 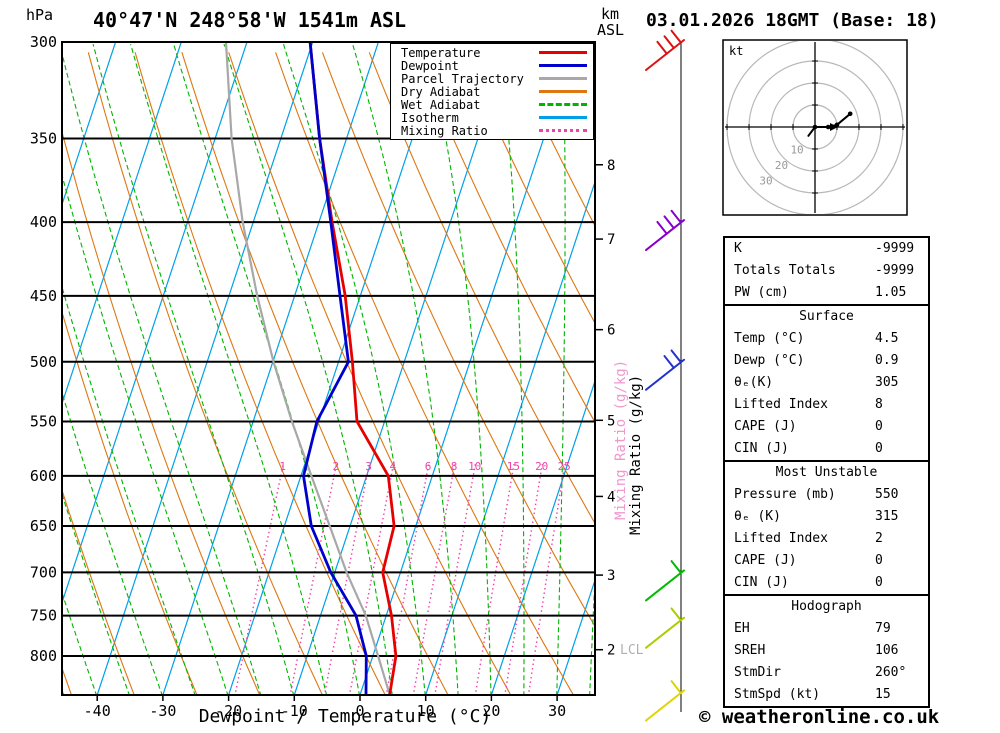 What do you see at coordinates (757, 516) in the screenshot?
I see `stats-label: θₑ (K)` at bounding box center [757, 516].